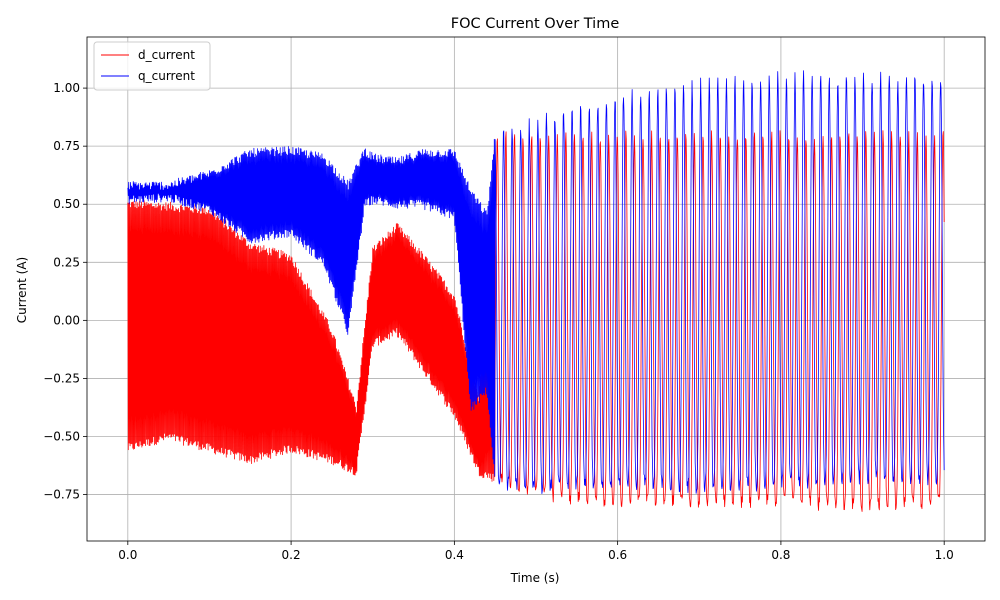 The height and width of the screenshot is (600, 1000). Describe the element at coordinates (66, 88) in the screenshot. I see `y-tick-label: 1.00` at that location.